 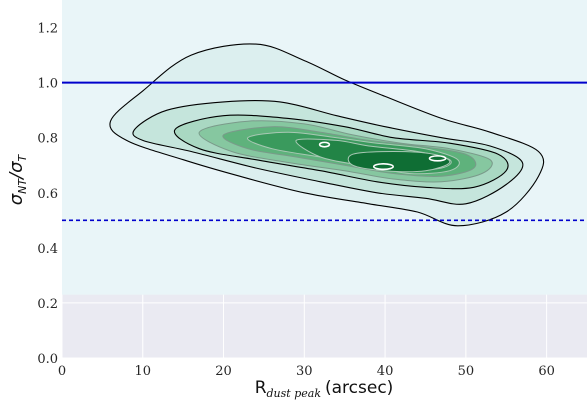 What do you see at coordinates (324, 389) in the screenshot?
I see `x-axis-label: Rdust peak (arcsec)` at bounding box center [324, 389].